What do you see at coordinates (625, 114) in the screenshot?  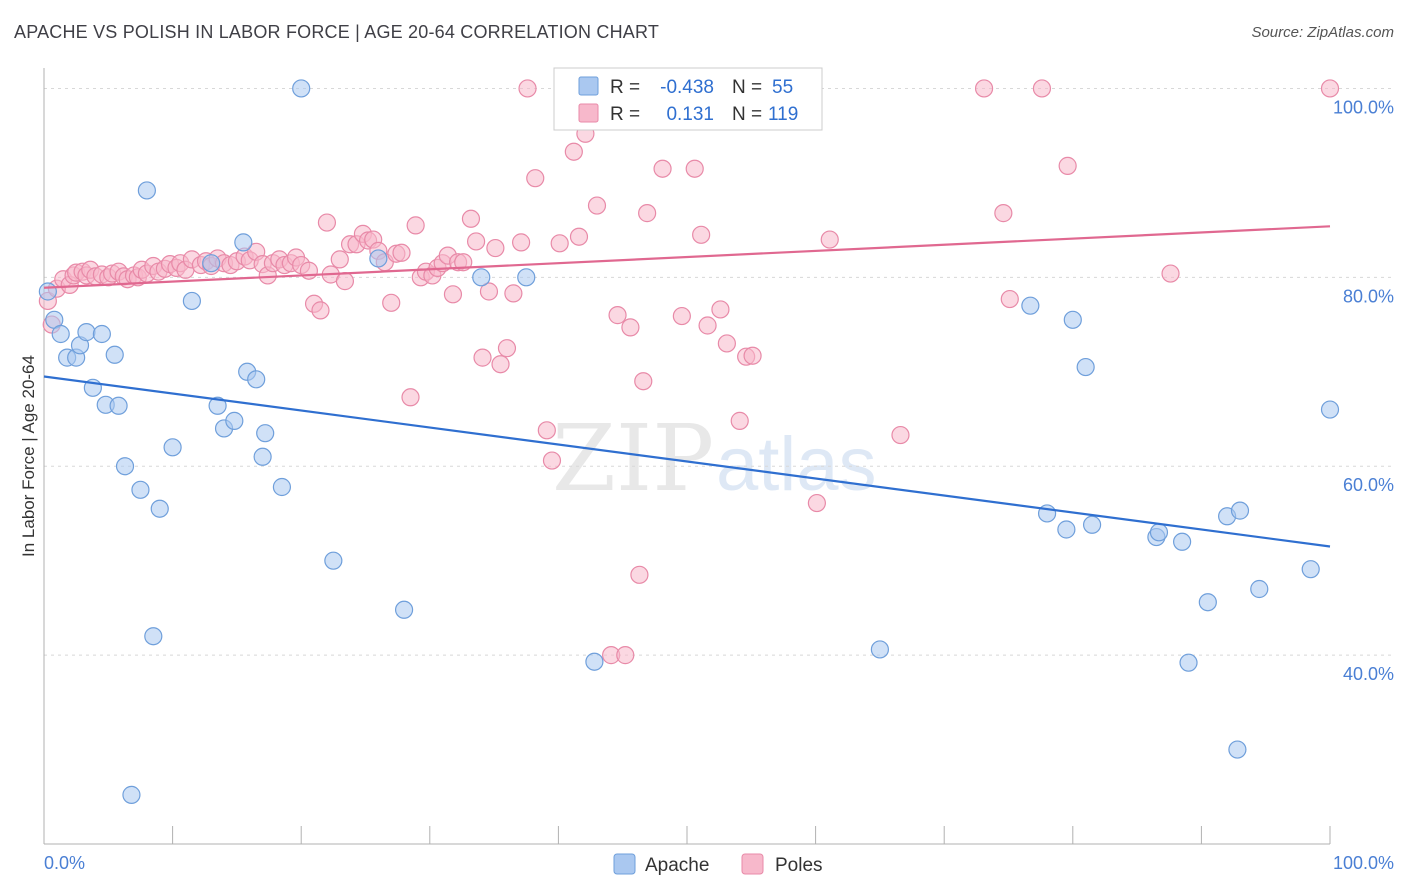 I see `poles-r-label: R =` at bounding box center [625, 114].